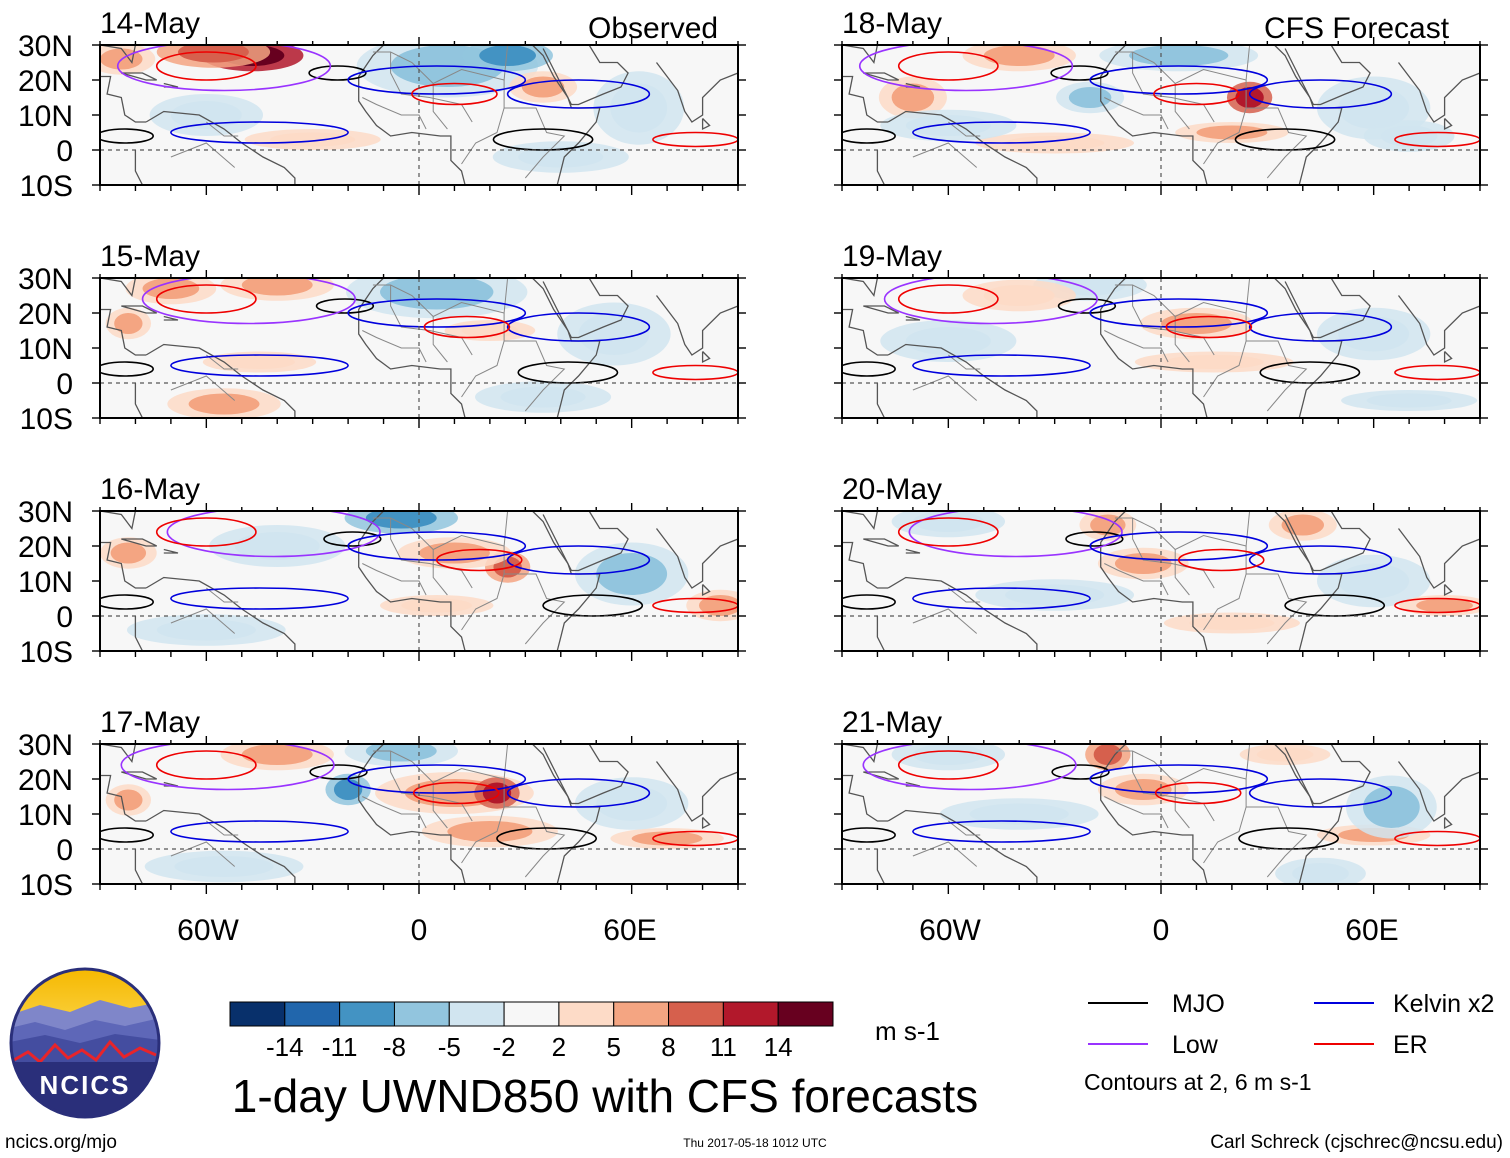 This screenshot has width=1510, height=1158. I want to click on x-tick-right-0: 0, so click(1161, 930).